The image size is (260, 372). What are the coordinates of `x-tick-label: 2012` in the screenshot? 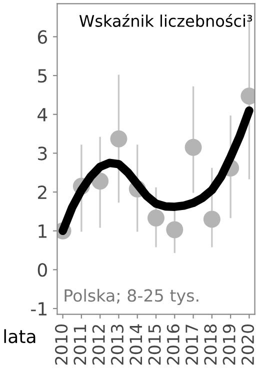 It's located at (98, 345).